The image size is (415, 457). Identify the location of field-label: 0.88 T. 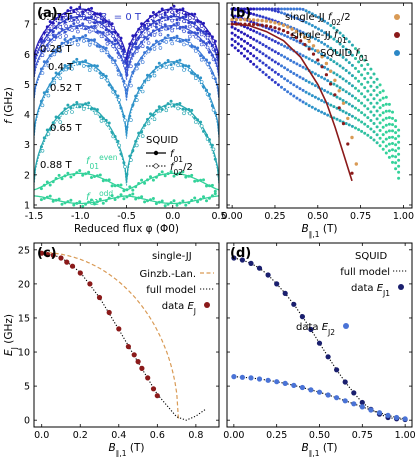
(56, 165).